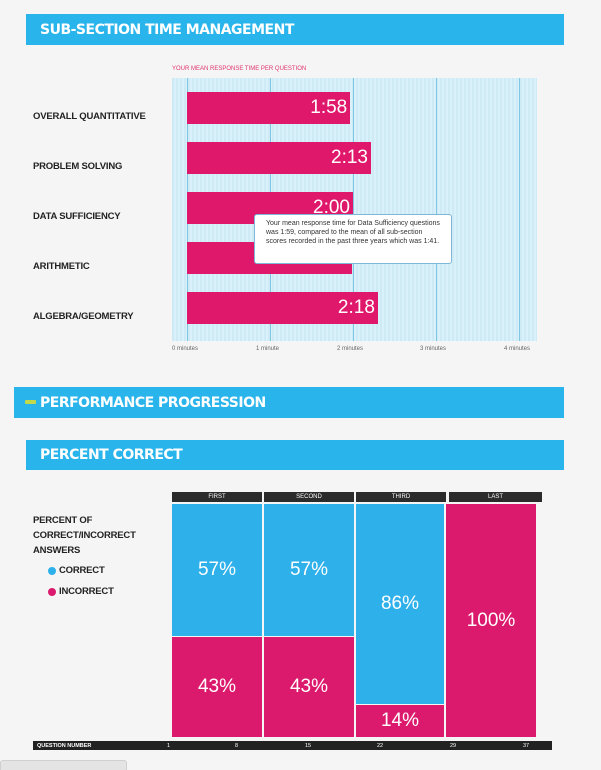 Image resolution: width=601 pixels, height=770 pixels. I want to click on question-tick-22: 22, so click(380, 745).